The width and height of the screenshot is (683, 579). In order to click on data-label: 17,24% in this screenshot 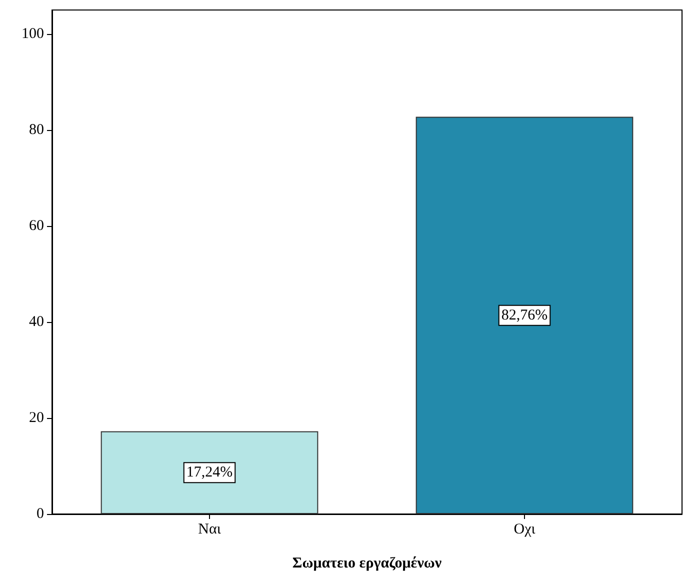, I will do `click(209, 472)`.